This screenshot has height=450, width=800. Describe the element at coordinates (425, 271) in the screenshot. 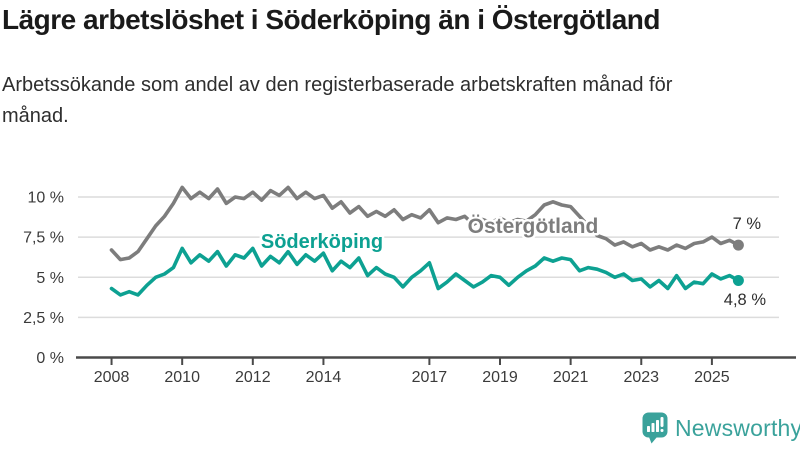

I see `series-line-söderköping` at that location.